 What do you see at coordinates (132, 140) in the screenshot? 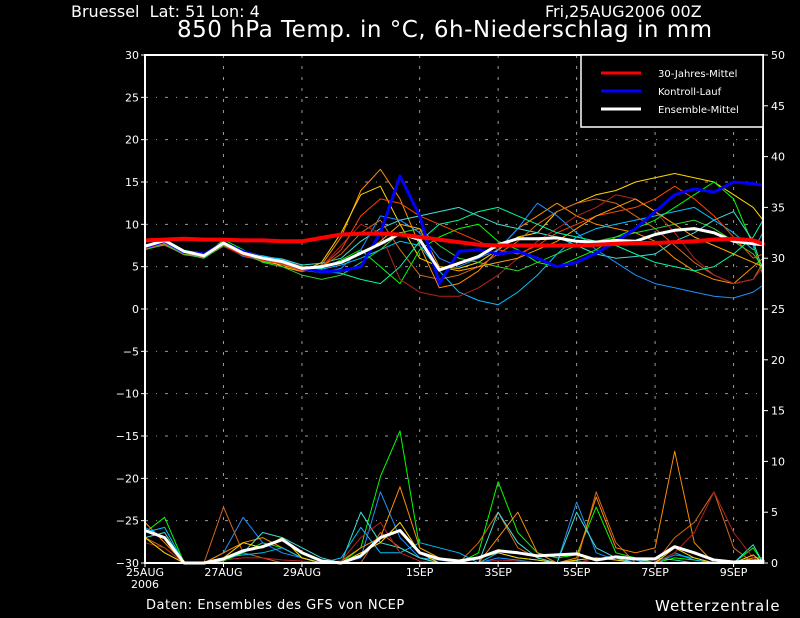
I see `left-tick-label: 20` at bounding box center [132, 140].